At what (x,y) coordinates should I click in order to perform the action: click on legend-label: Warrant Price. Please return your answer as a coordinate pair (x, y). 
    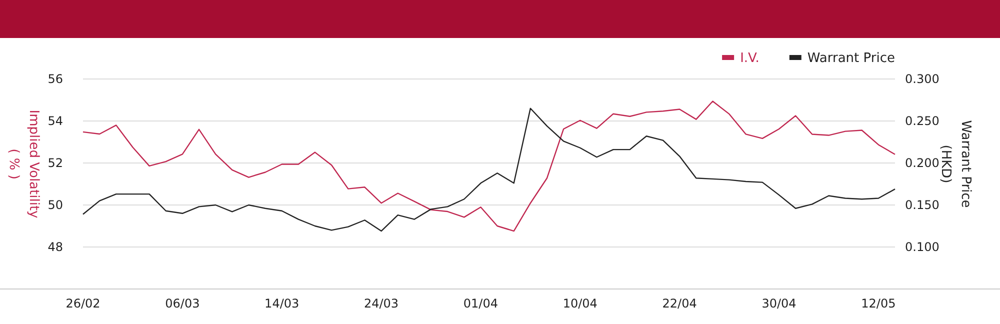
    Looking at the image, I should click on (851, 58).